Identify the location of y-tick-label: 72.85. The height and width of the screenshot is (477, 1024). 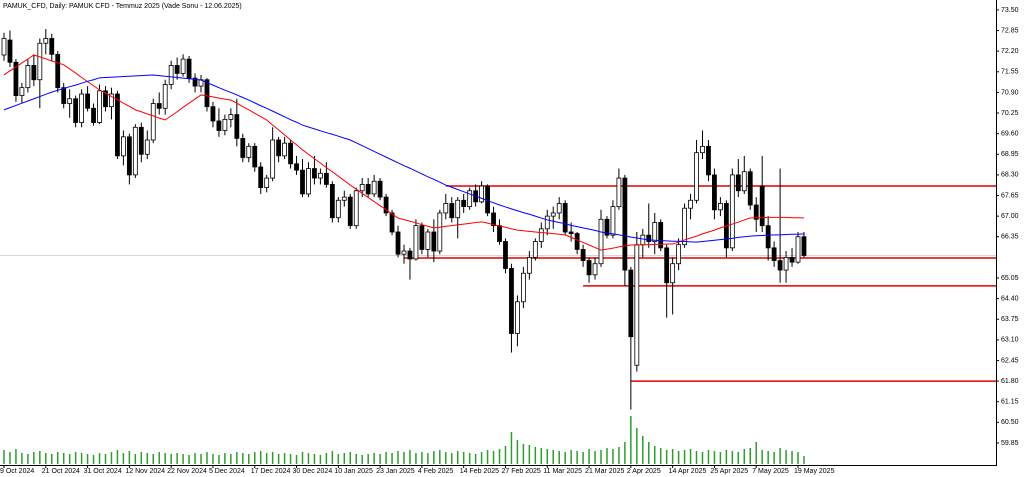
(1010, 30).